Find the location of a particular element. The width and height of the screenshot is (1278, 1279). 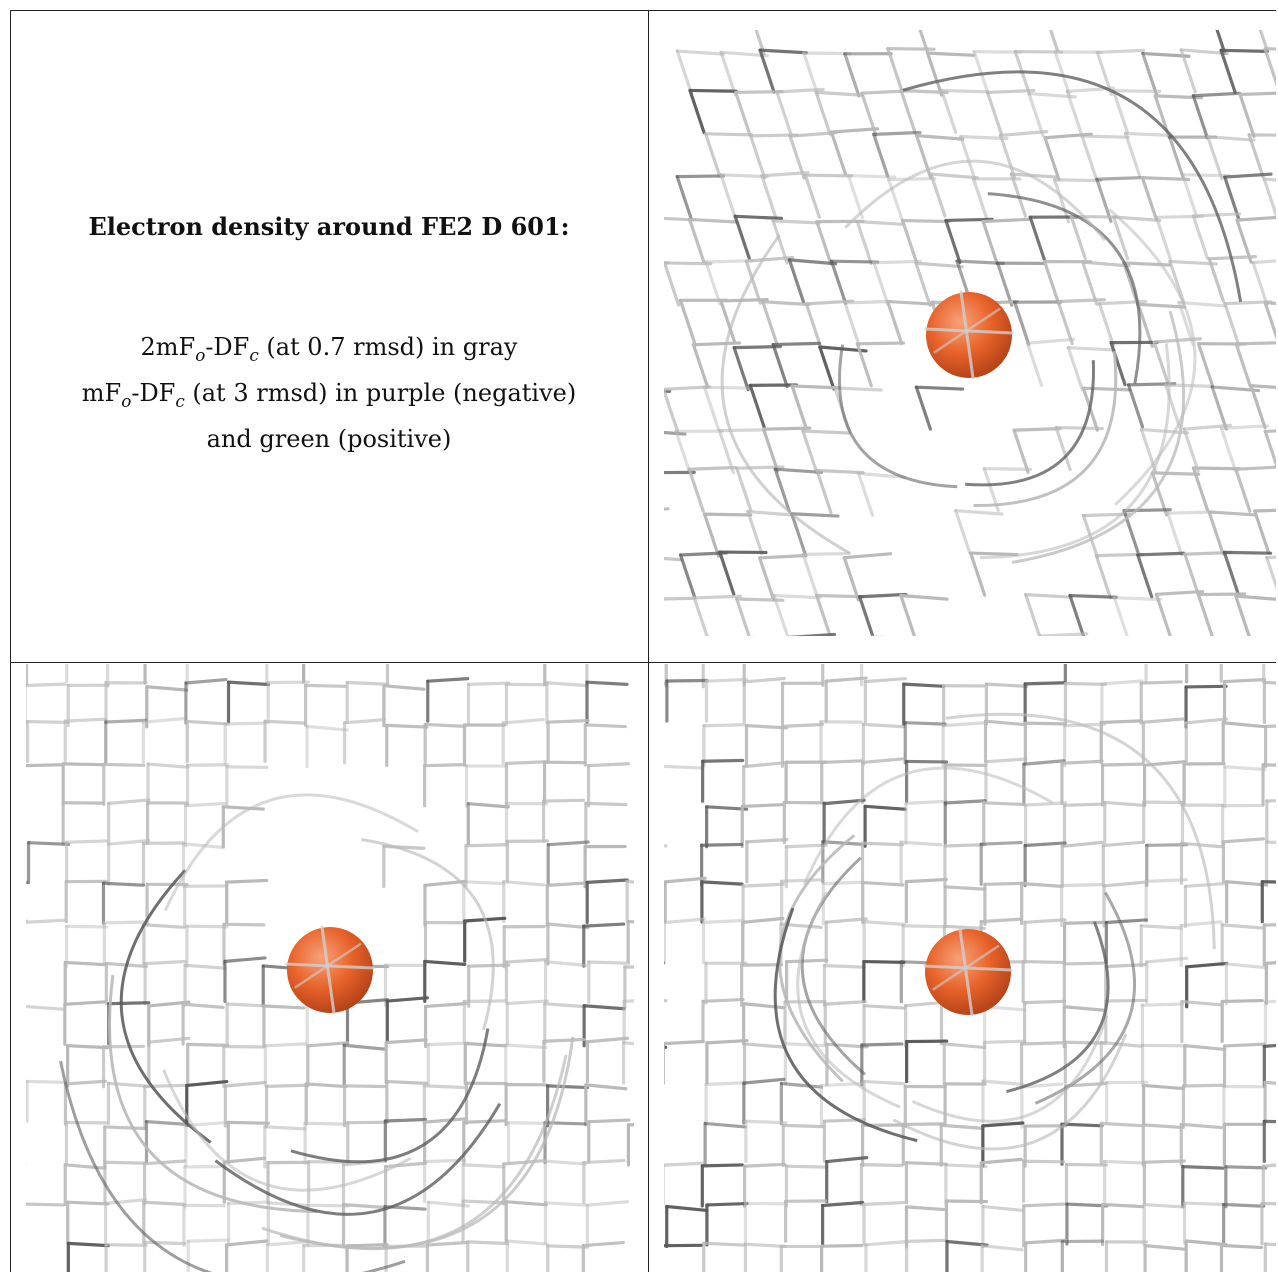

table-divider-horizontal is located at coordinates (643, 662).